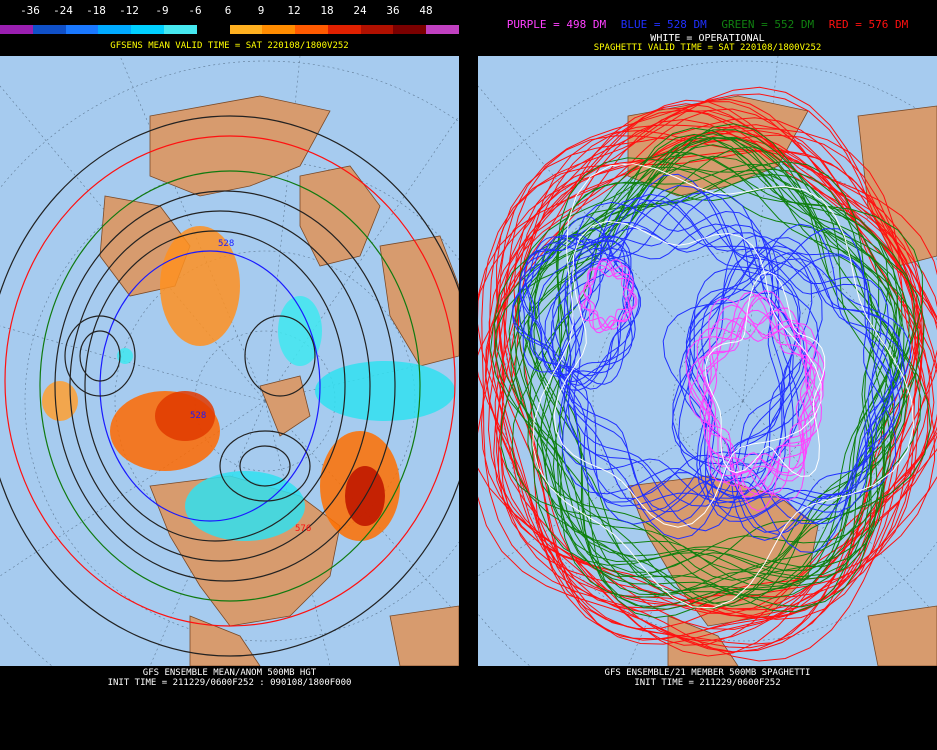 This screenshot has height=750, width=937. What do you see at coordinates (468, 375) in the screenshot?
I see `panel-divider` at bounding box center [468, 375].